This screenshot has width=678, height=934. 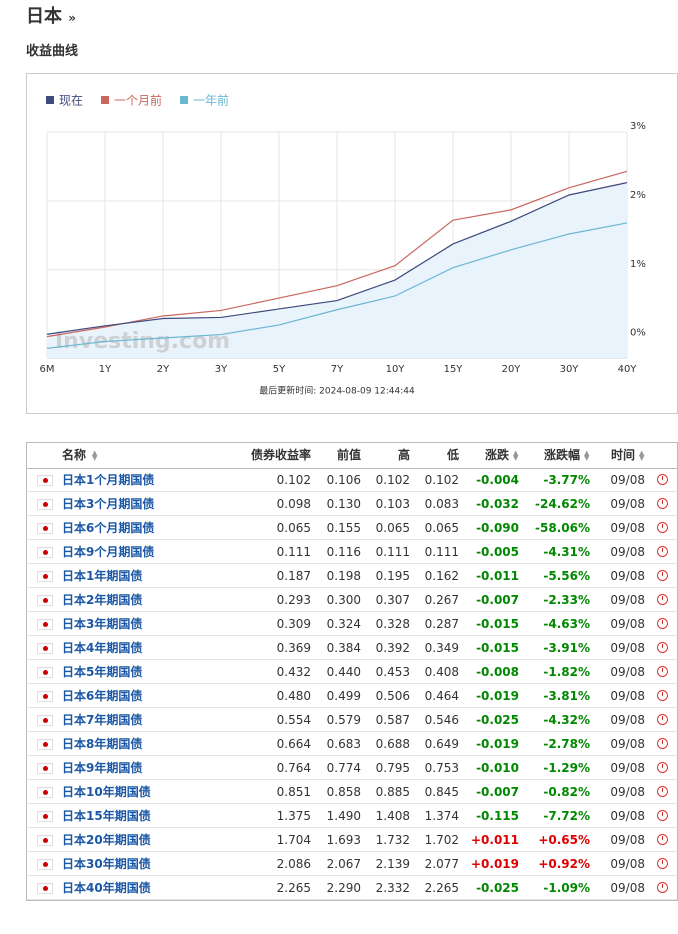 What do you see at coordinates (516, 455) in the screenshot?
I see `sort-icon: ▲ ▼` at bounding box center [516, 455].